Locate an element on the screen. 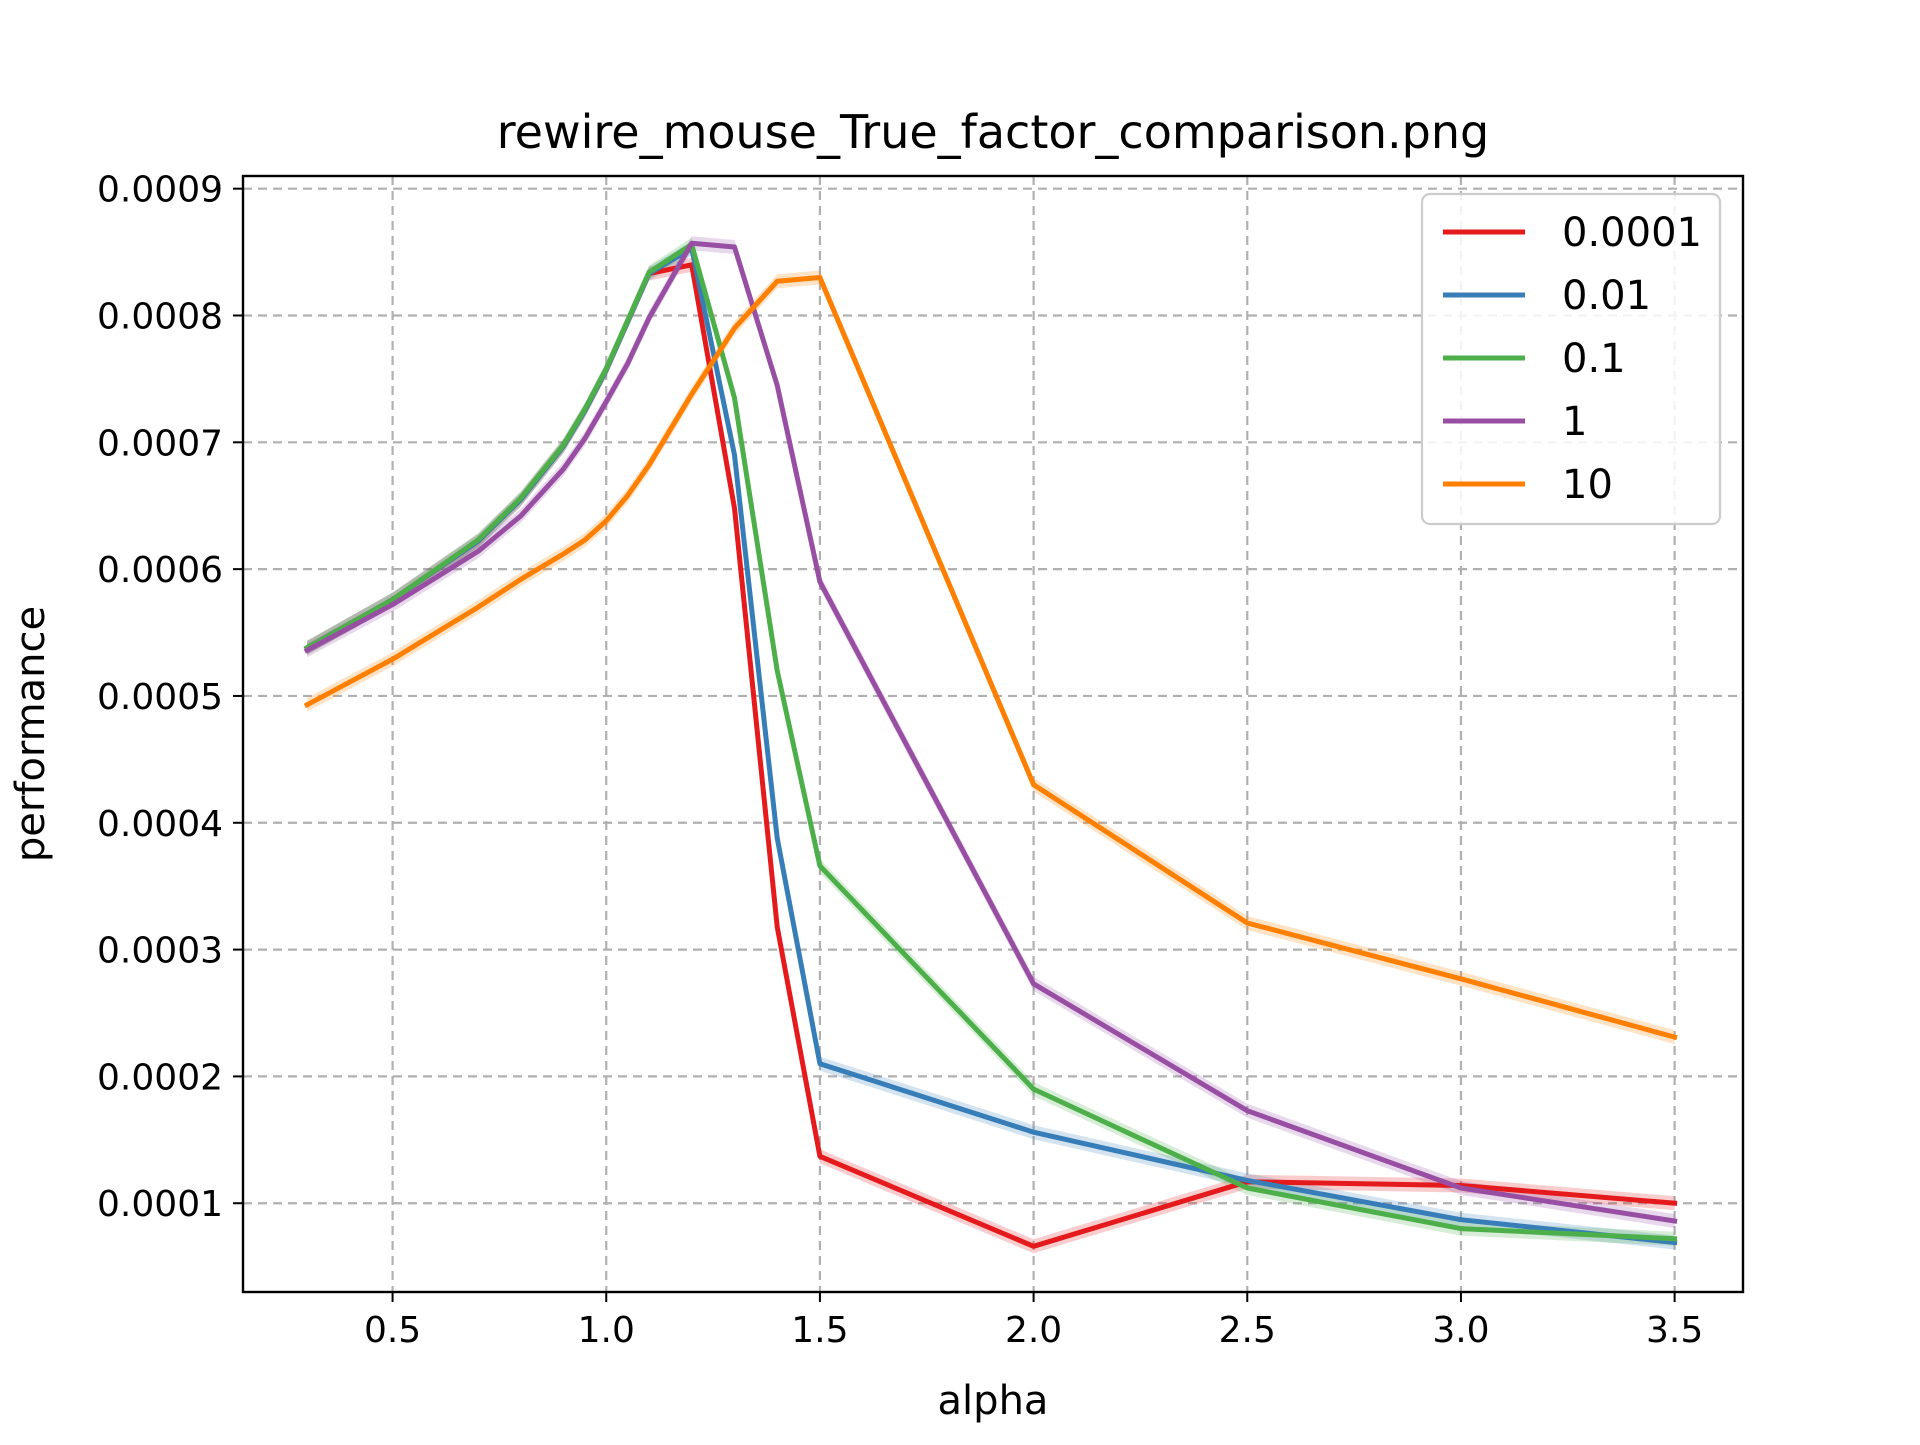  x-tick-label-3: 2.0 is located at coordinates (1033, 1330).